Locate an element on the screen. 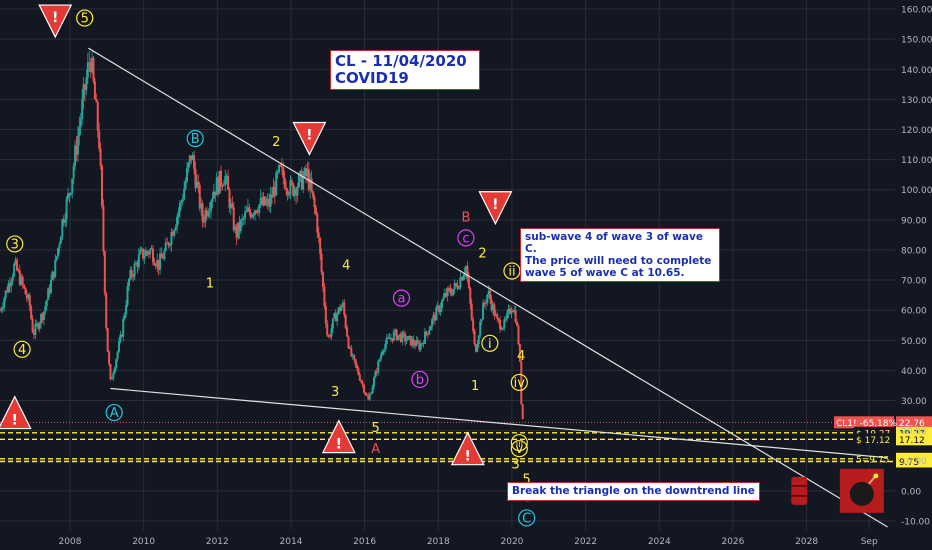 This screenshot has height=550, width=932. time-tick-label: 2014 is located at coordinates (291, 542).